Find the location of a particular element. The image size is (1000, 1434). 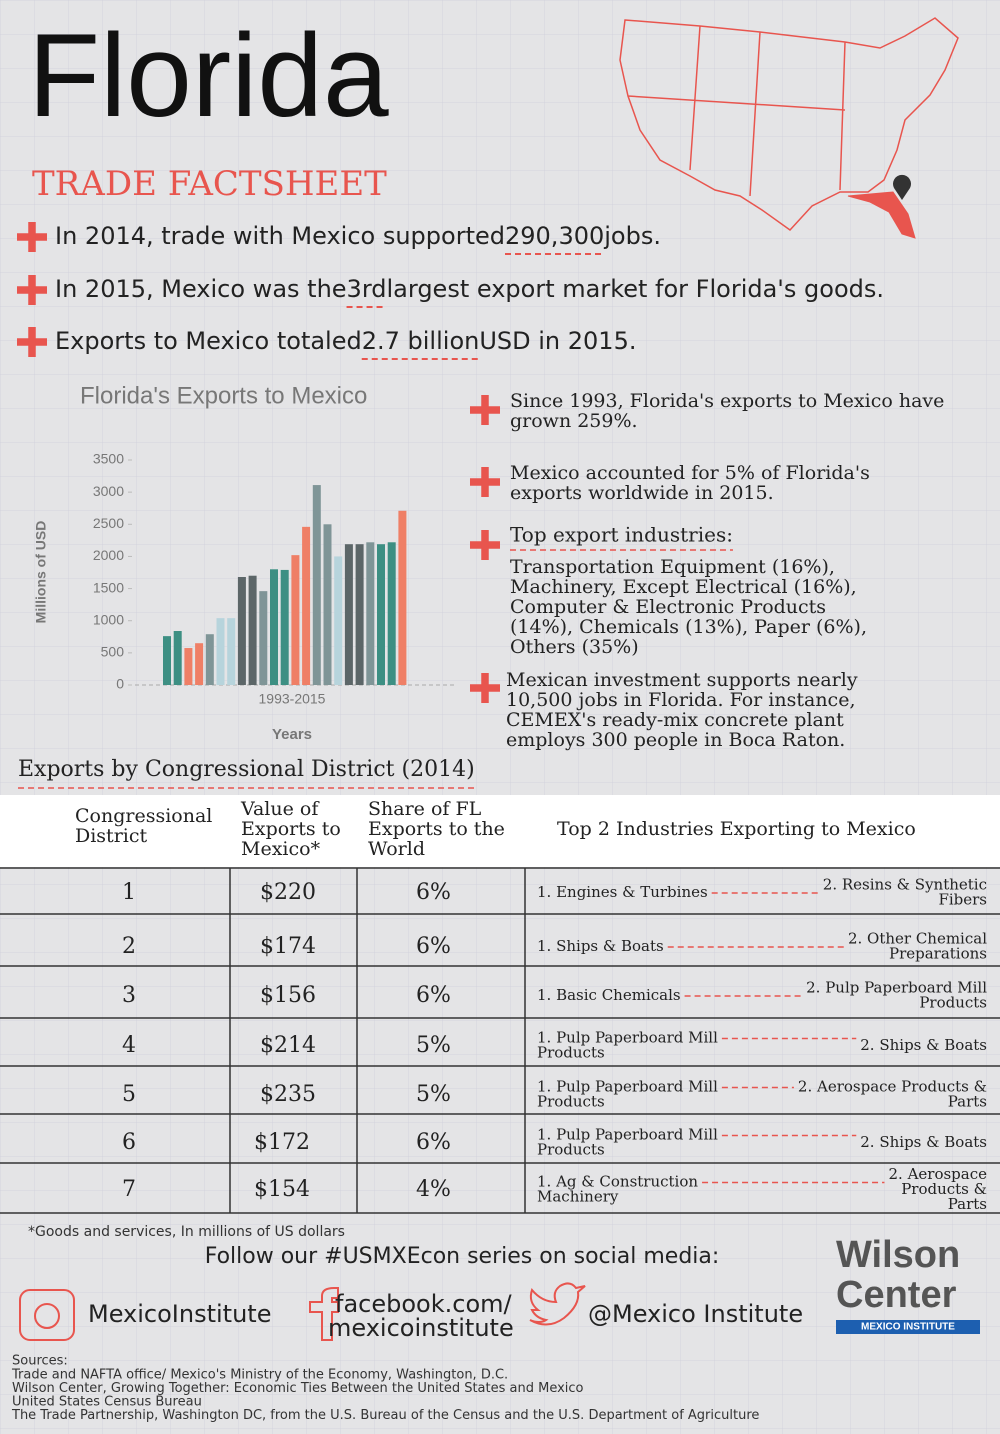

export-value: $154 is located at coordinates (282, 1189).